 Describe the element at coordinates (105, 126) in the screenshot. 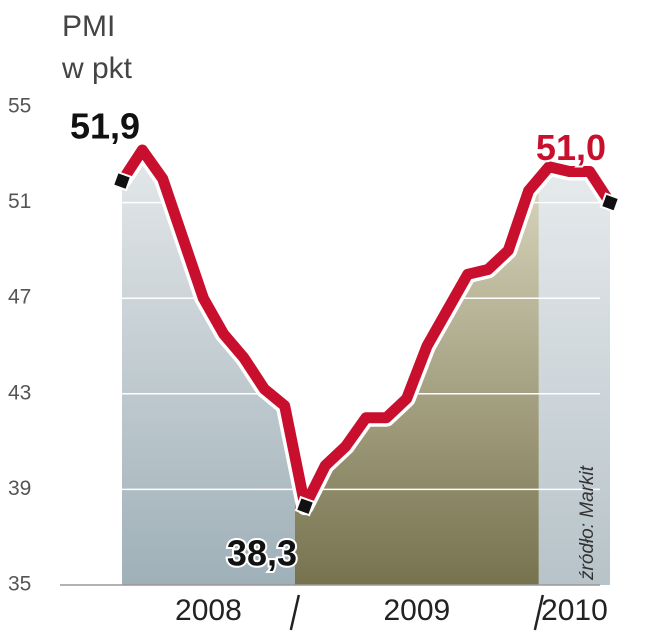

I see `value-label: 51,9` at that location.